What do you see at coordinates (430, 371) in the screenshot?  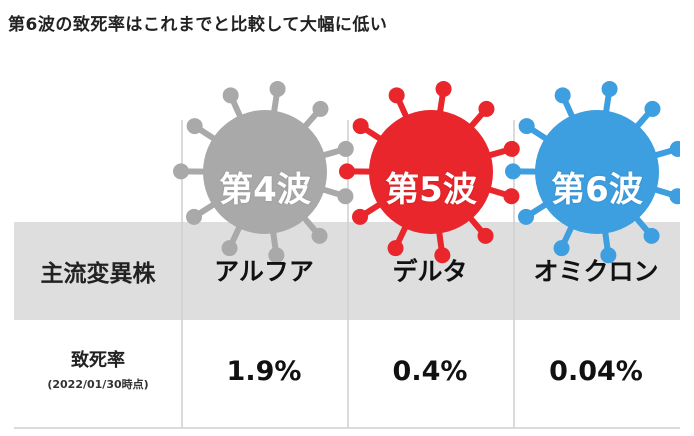 I see `fatality-rate-wave-5: 0.4%` at bounding box center [430, 371].